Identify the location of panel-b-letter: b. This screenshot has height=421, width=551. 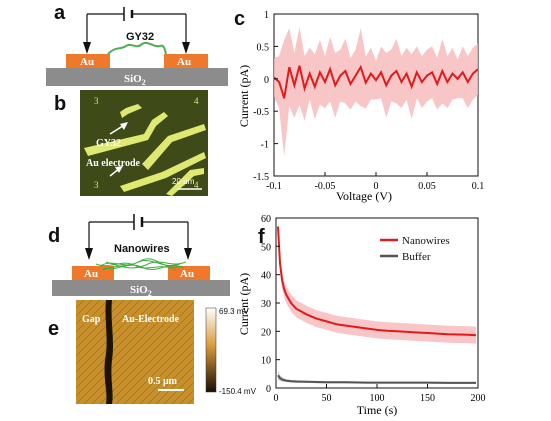
(60, 104).